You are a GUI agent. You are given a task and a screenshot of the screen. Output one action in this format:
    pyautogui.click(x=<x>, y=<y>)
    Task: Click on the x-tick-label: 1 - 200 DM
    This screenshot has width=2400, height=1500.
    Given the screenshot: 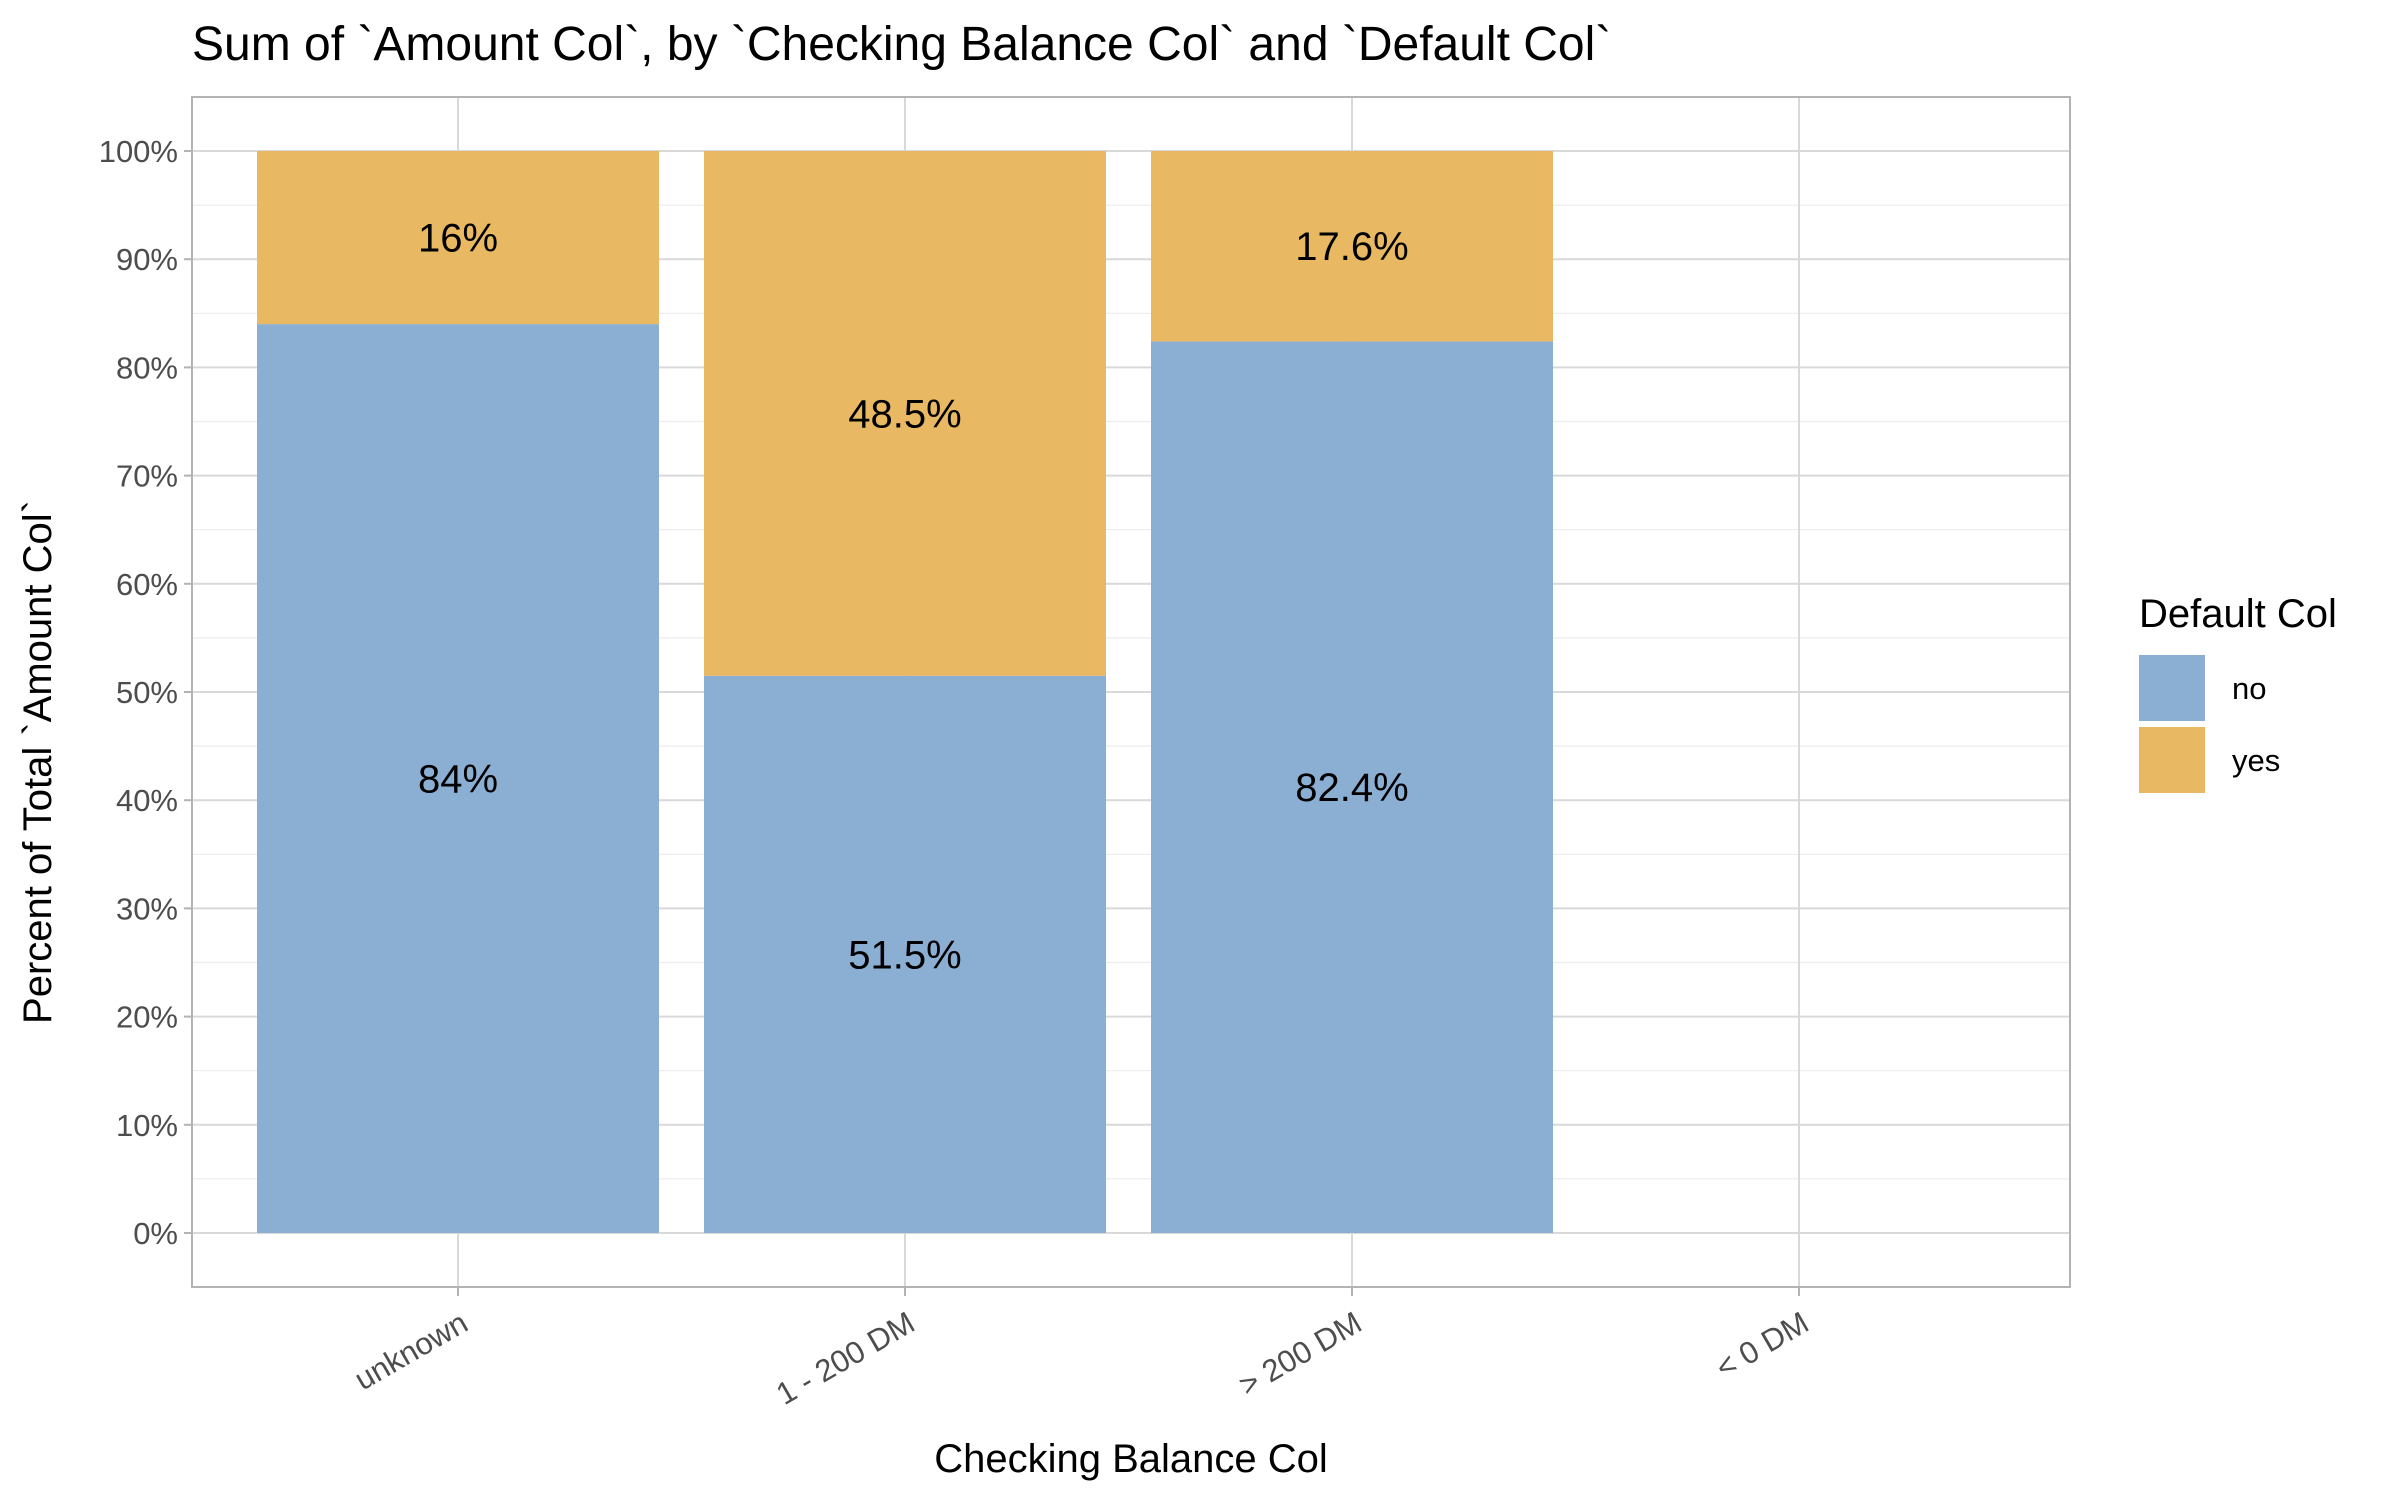 What is the action you would take?
    pyautogui.click(x=845, y=1358)
    